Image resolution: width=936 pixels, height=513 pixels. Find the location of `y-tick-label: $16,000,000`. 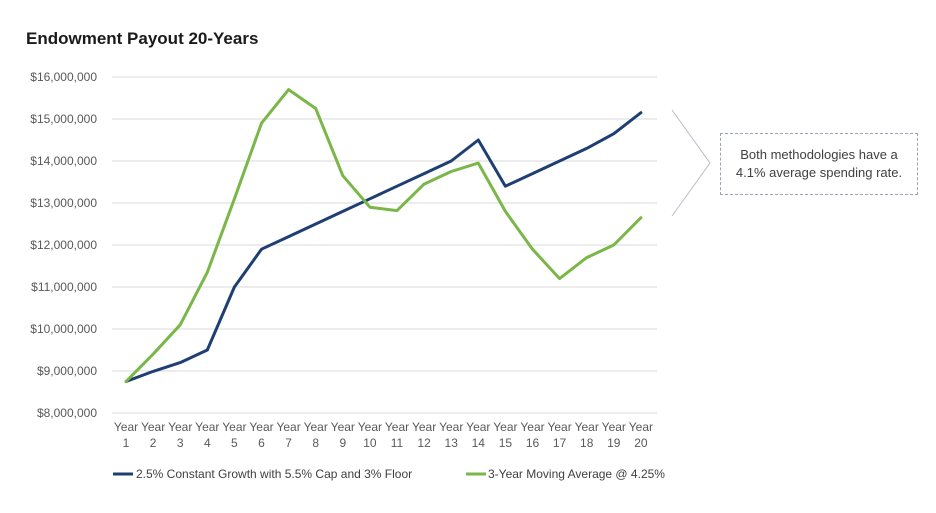

y-tick-label: $16,000,000 is located at coordinates (63, 77).